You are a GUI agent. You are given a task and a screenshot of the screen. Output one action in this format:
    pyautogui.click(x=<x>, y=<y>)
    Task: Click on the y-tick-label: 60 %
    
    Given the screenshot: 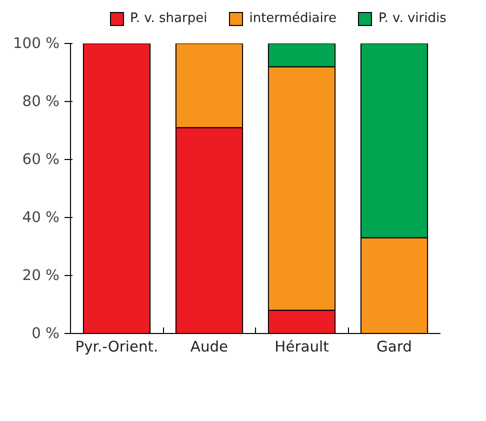 What is the action you would take?
    pyautogui.click(x=41, y=159)
    